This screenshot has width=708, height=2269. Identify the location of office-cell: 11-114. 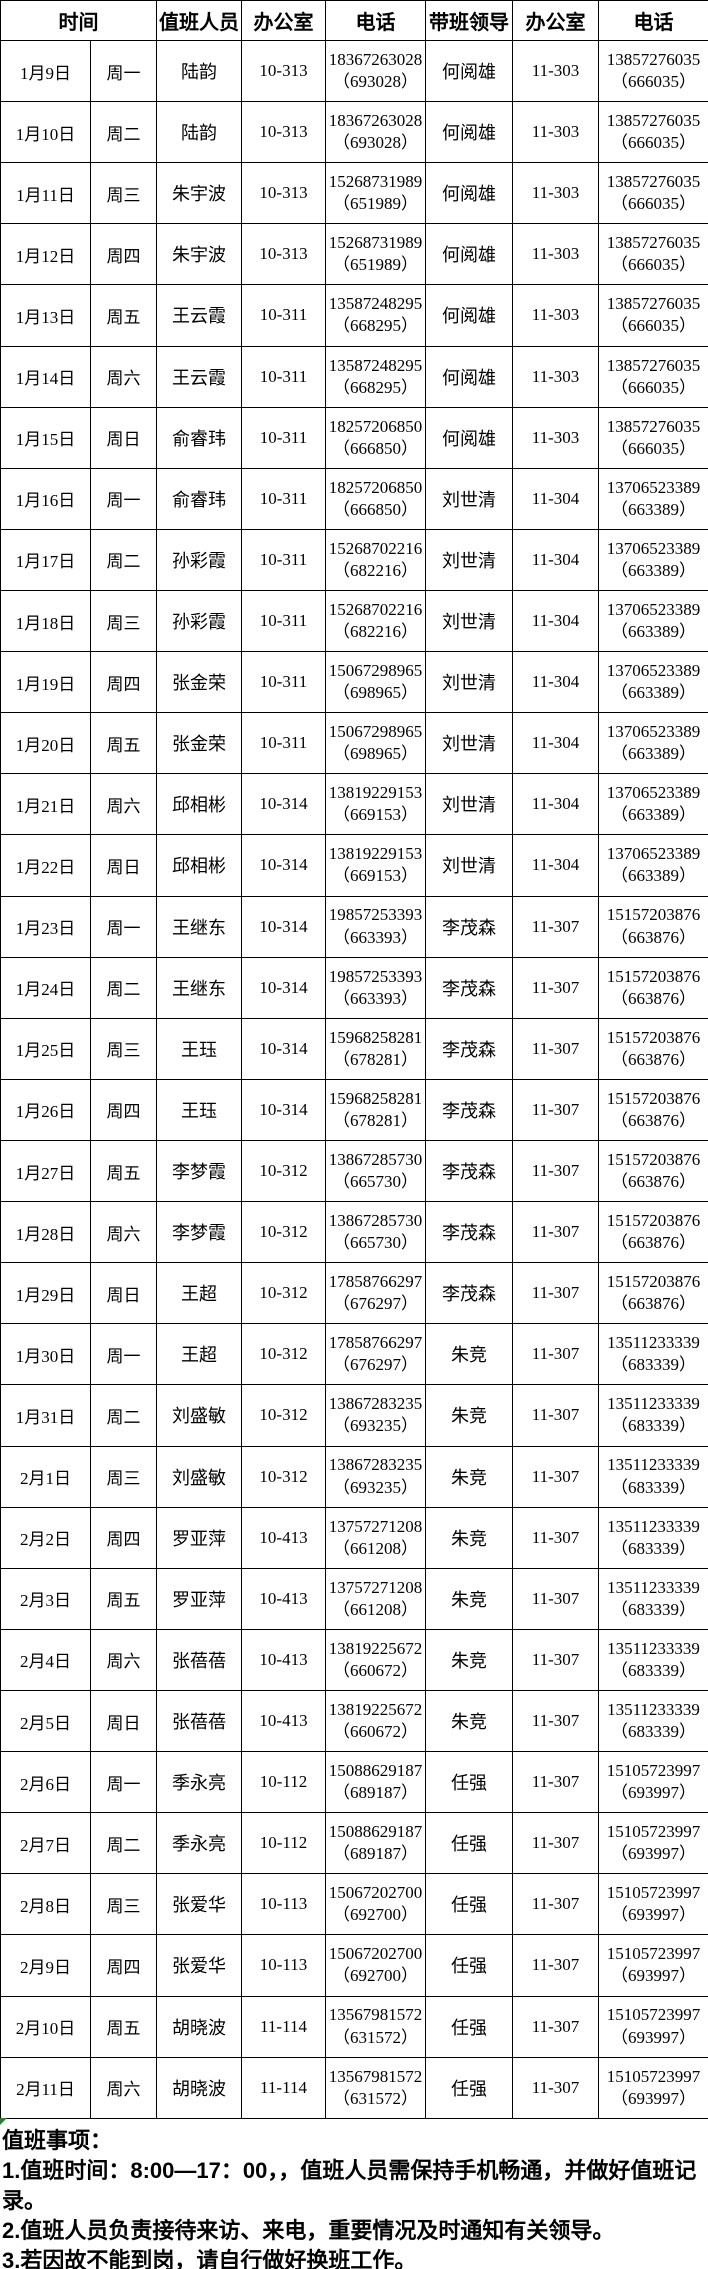
(283, 2026).